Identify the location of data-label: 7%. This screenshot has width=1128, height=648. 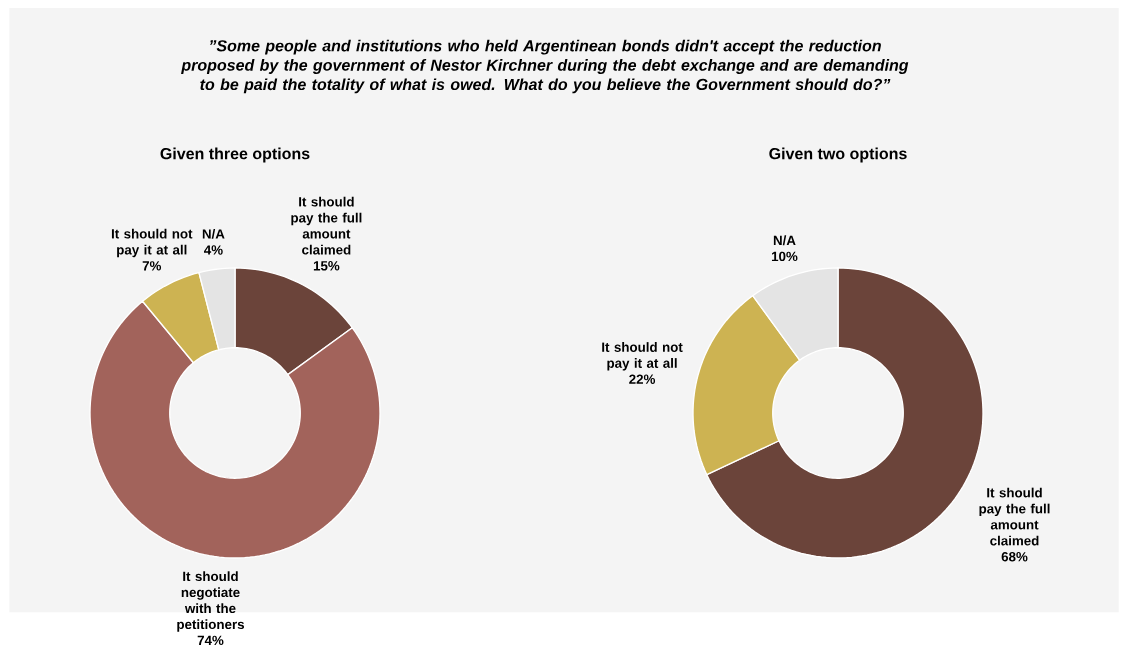
(152, 266).